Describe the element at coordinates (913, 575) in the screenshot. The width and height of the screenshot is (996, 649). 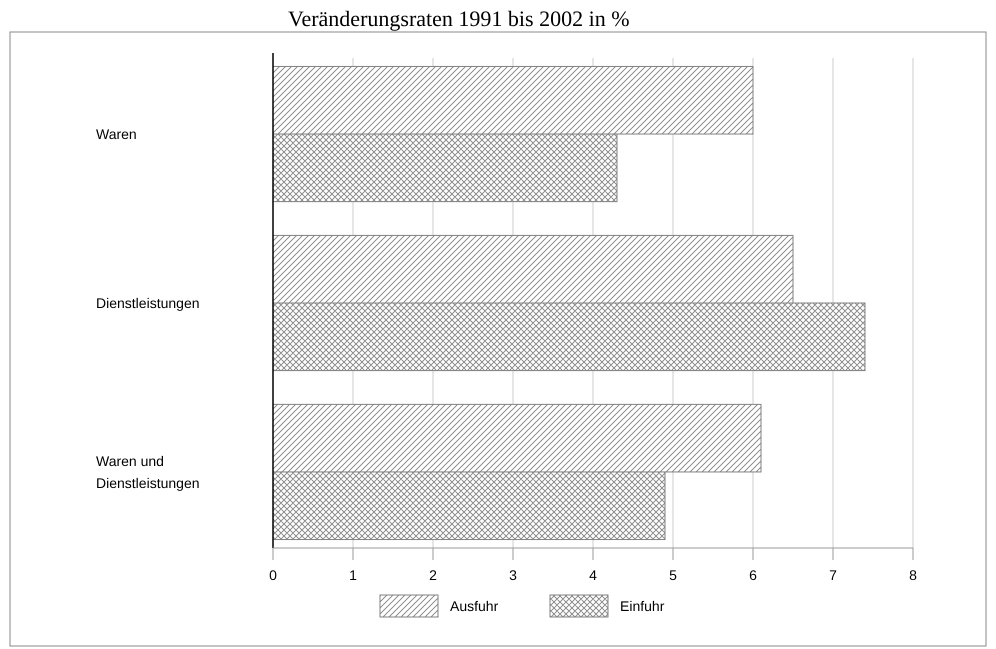
I see `x-tick-label: 8` at that location.